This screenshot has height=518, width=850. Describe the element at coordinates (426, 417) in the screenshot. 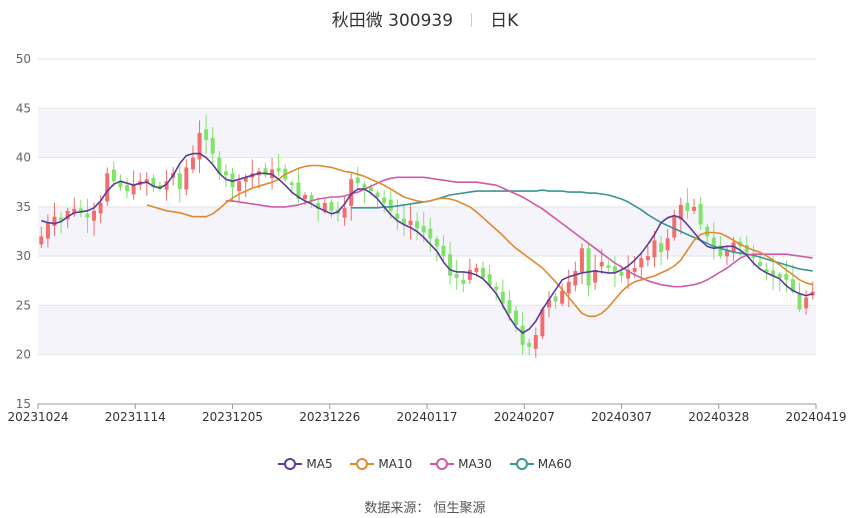

I see `x-tick-label: 20240117` at that location.